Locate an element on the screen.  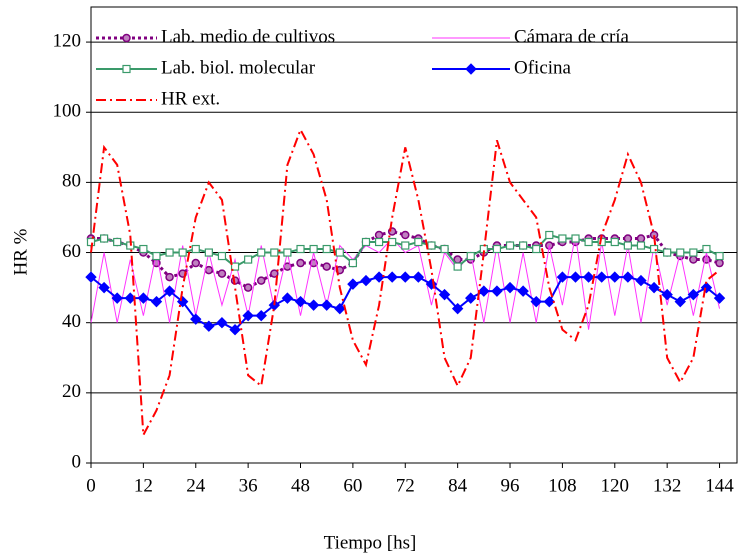
x-axis-label: Tiempo [hs] is located at coordinates (370, 542).